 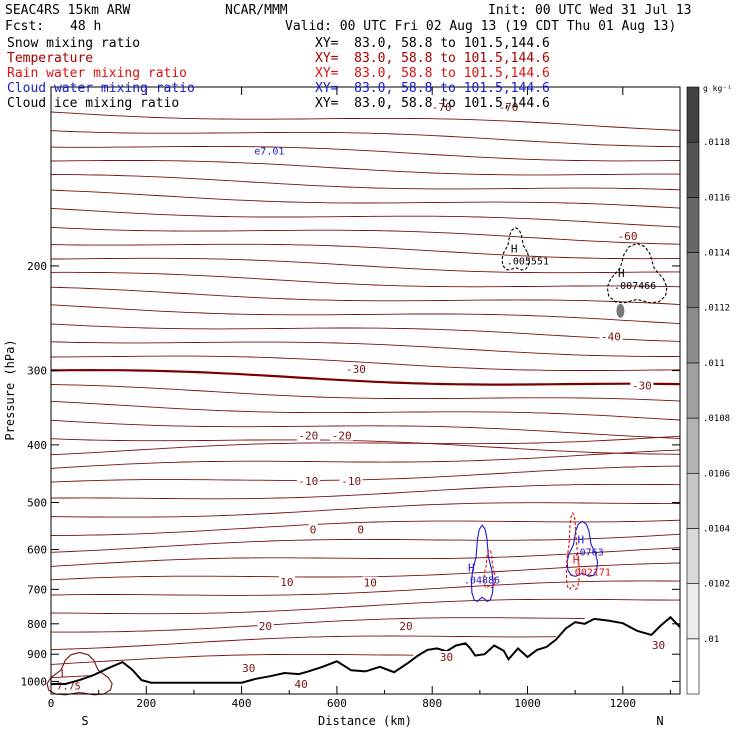 What do you see at coordinates (432, 58) in the screenshot?
I see `field-xy-temperature: XY= 83.0, 58.8 to 101.5,144.6` at bounding box center [432, 58].